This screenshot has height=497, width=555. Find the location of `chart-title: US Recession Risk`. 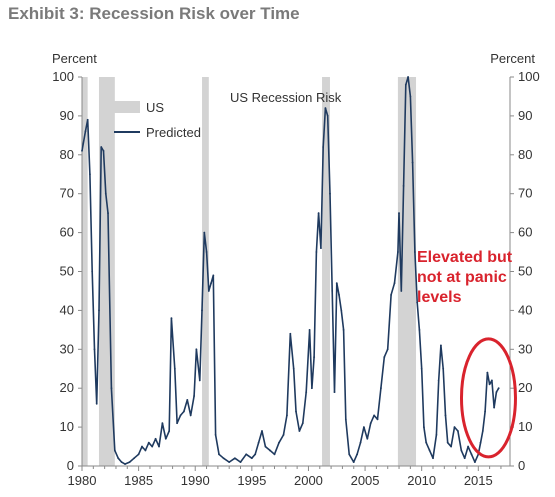

chart-title: US Recession Risk is located at coordinates (286, 97).